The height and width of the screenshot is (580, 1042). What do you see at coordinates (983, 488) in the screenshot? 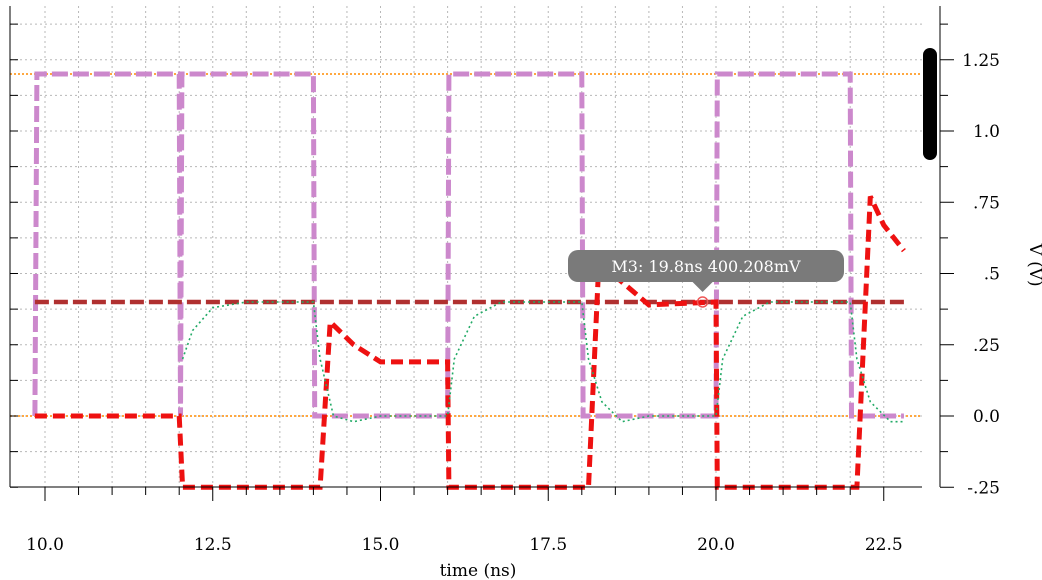
I see `y-tick-label: -.25` at bounding box center [983, 488].